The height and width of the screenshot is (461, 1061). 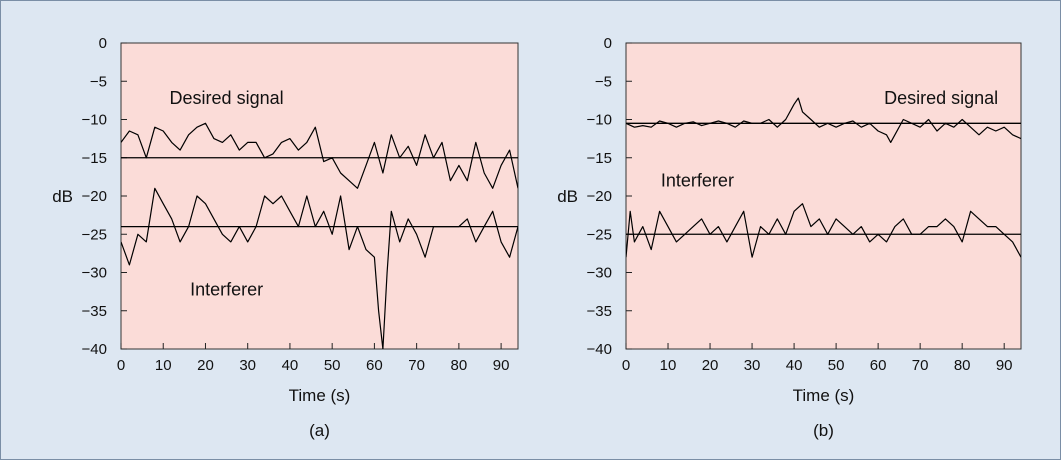 What do you see at coordinates (823, 430) in the screenshot?
I see `panel-caption: (b)` at bounding box center [823, 430].